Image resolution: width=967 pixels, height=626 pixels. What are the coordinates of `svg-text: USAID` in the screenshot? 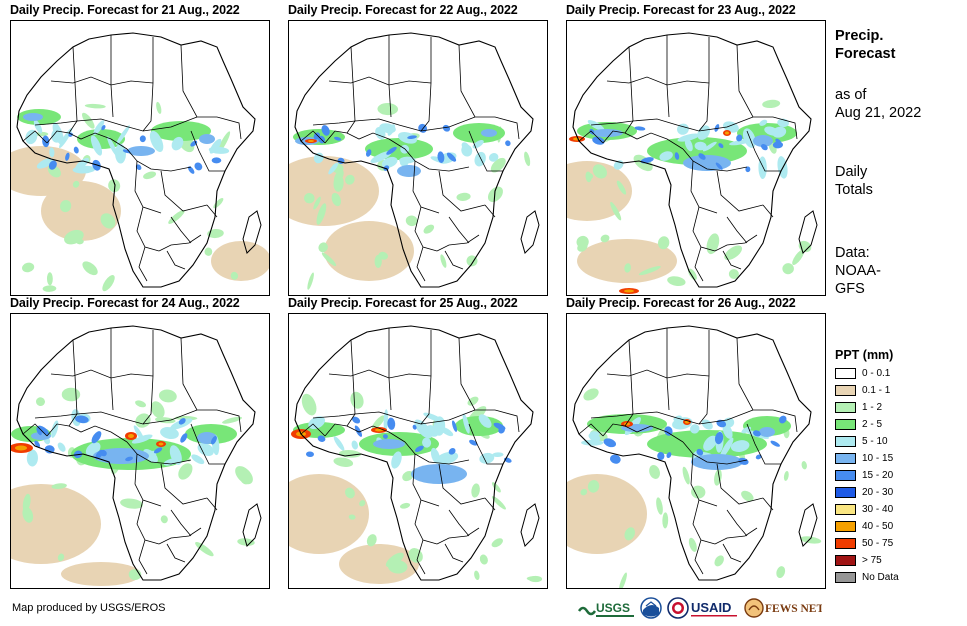 It's located at (711, 607).